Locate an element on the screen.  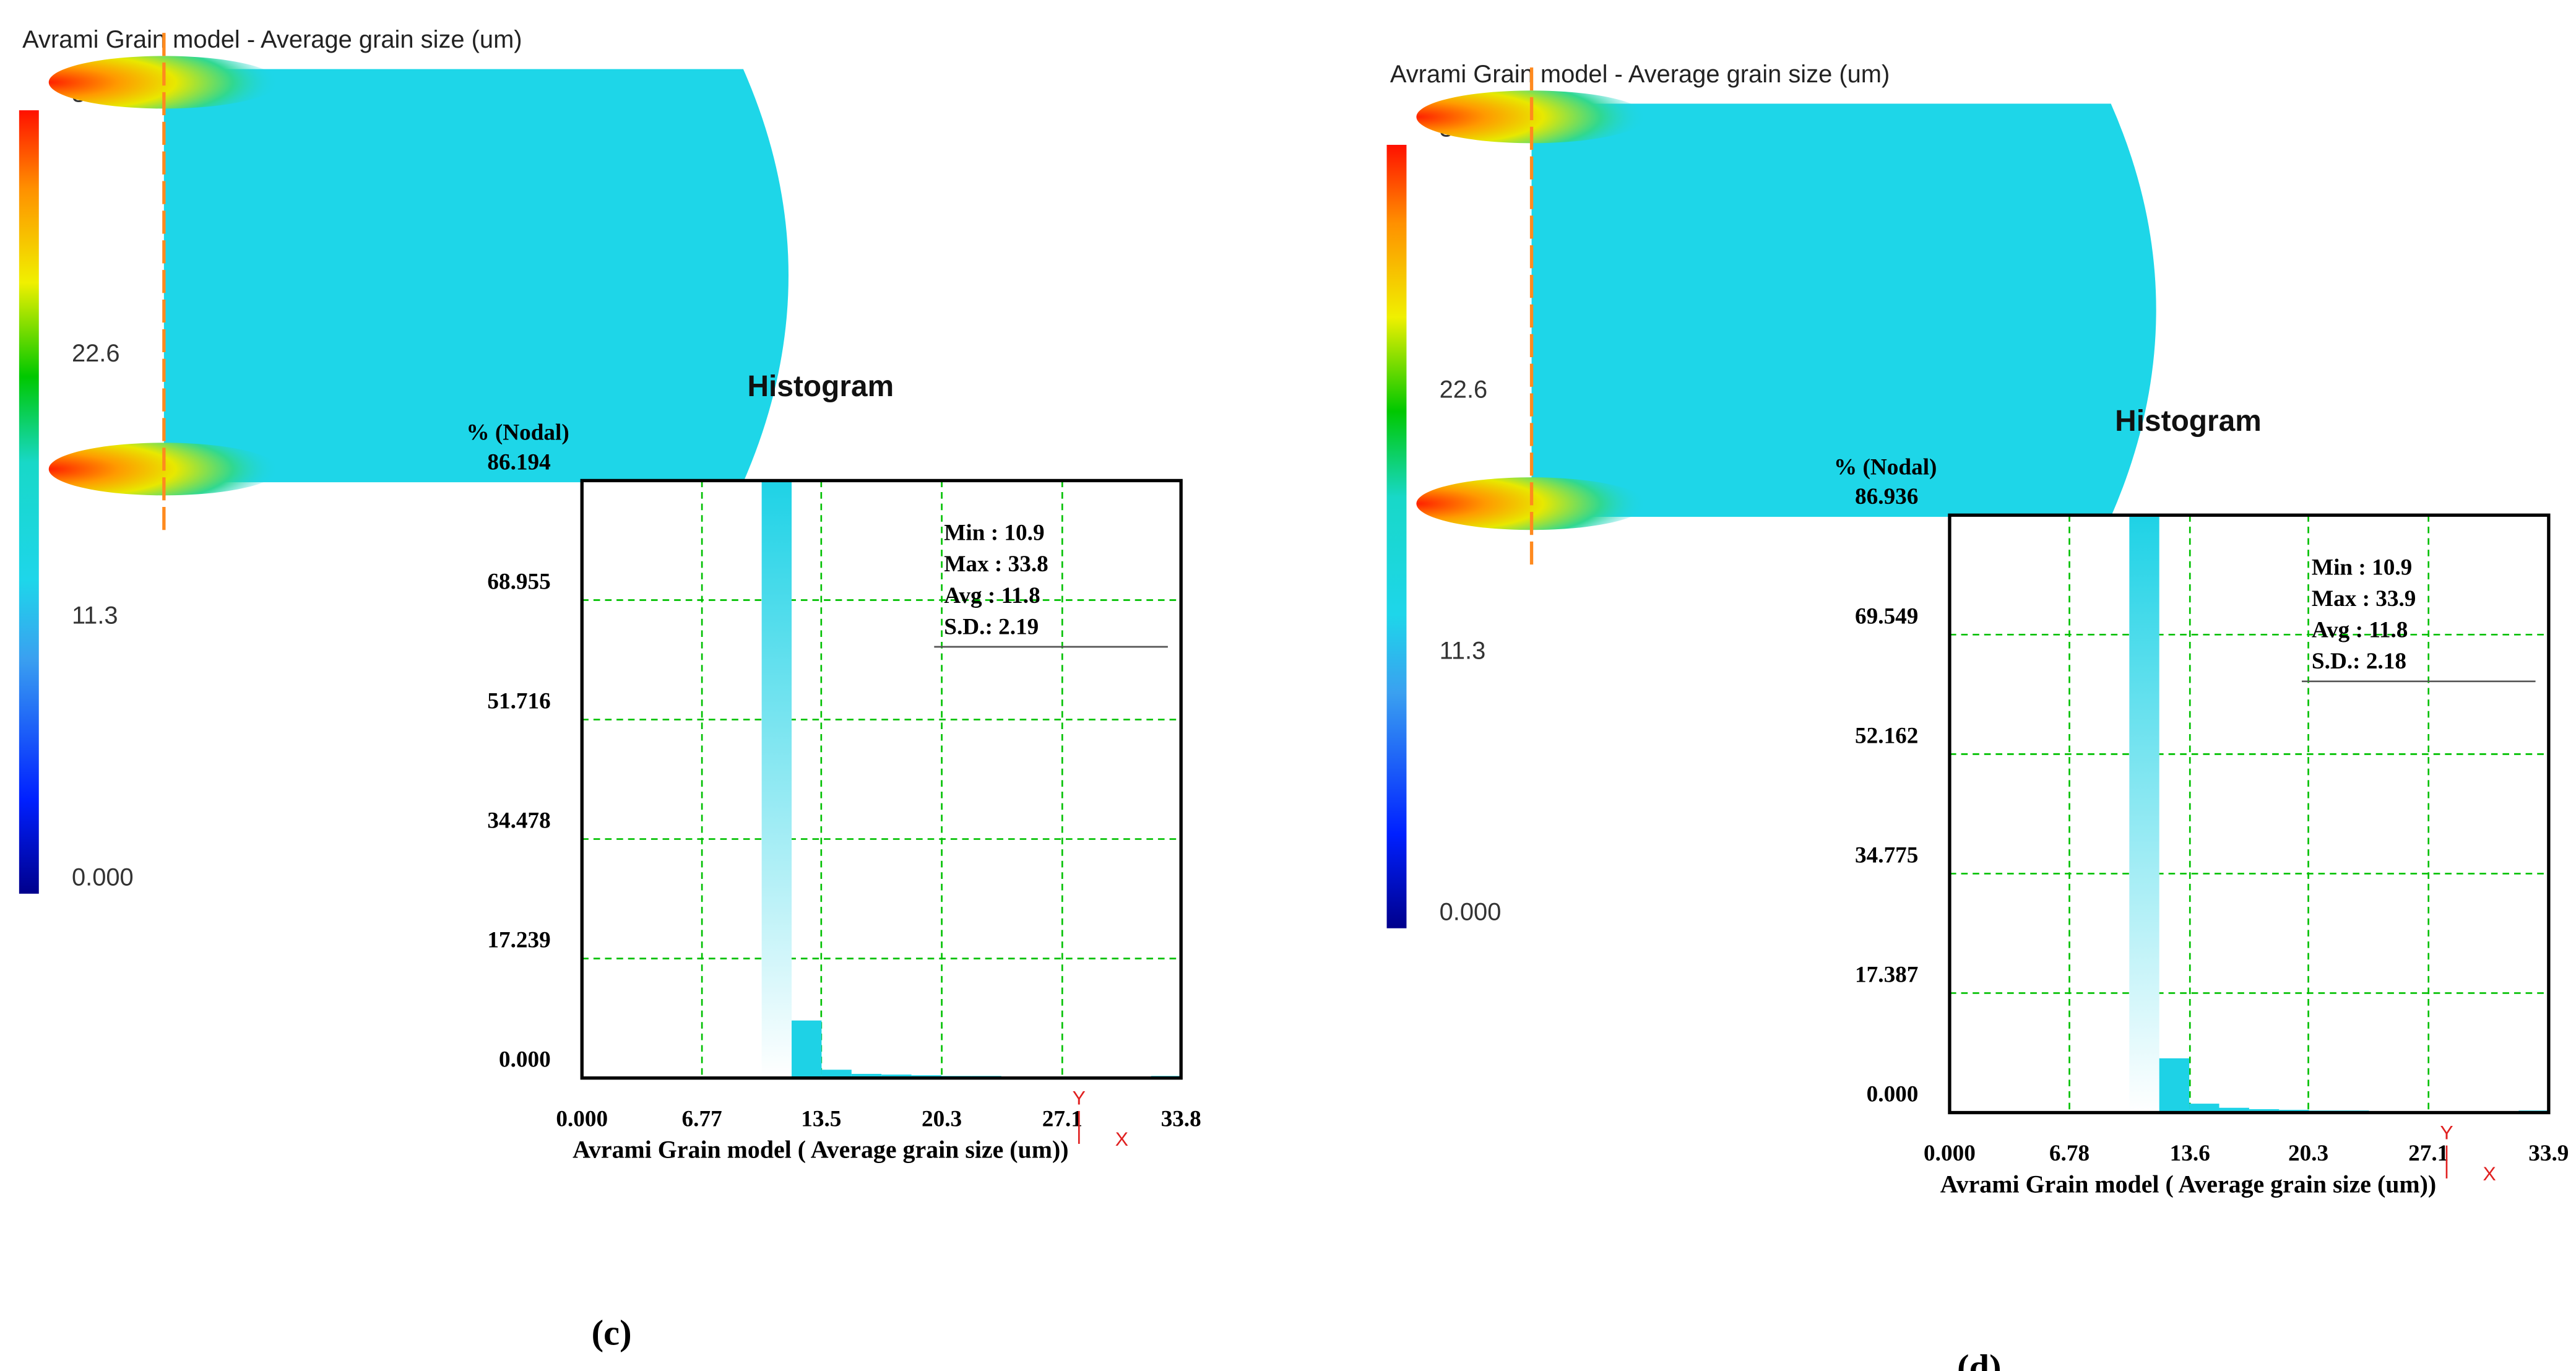
stat-text: Max : 33.9 is located at coordinates (2364, 599).